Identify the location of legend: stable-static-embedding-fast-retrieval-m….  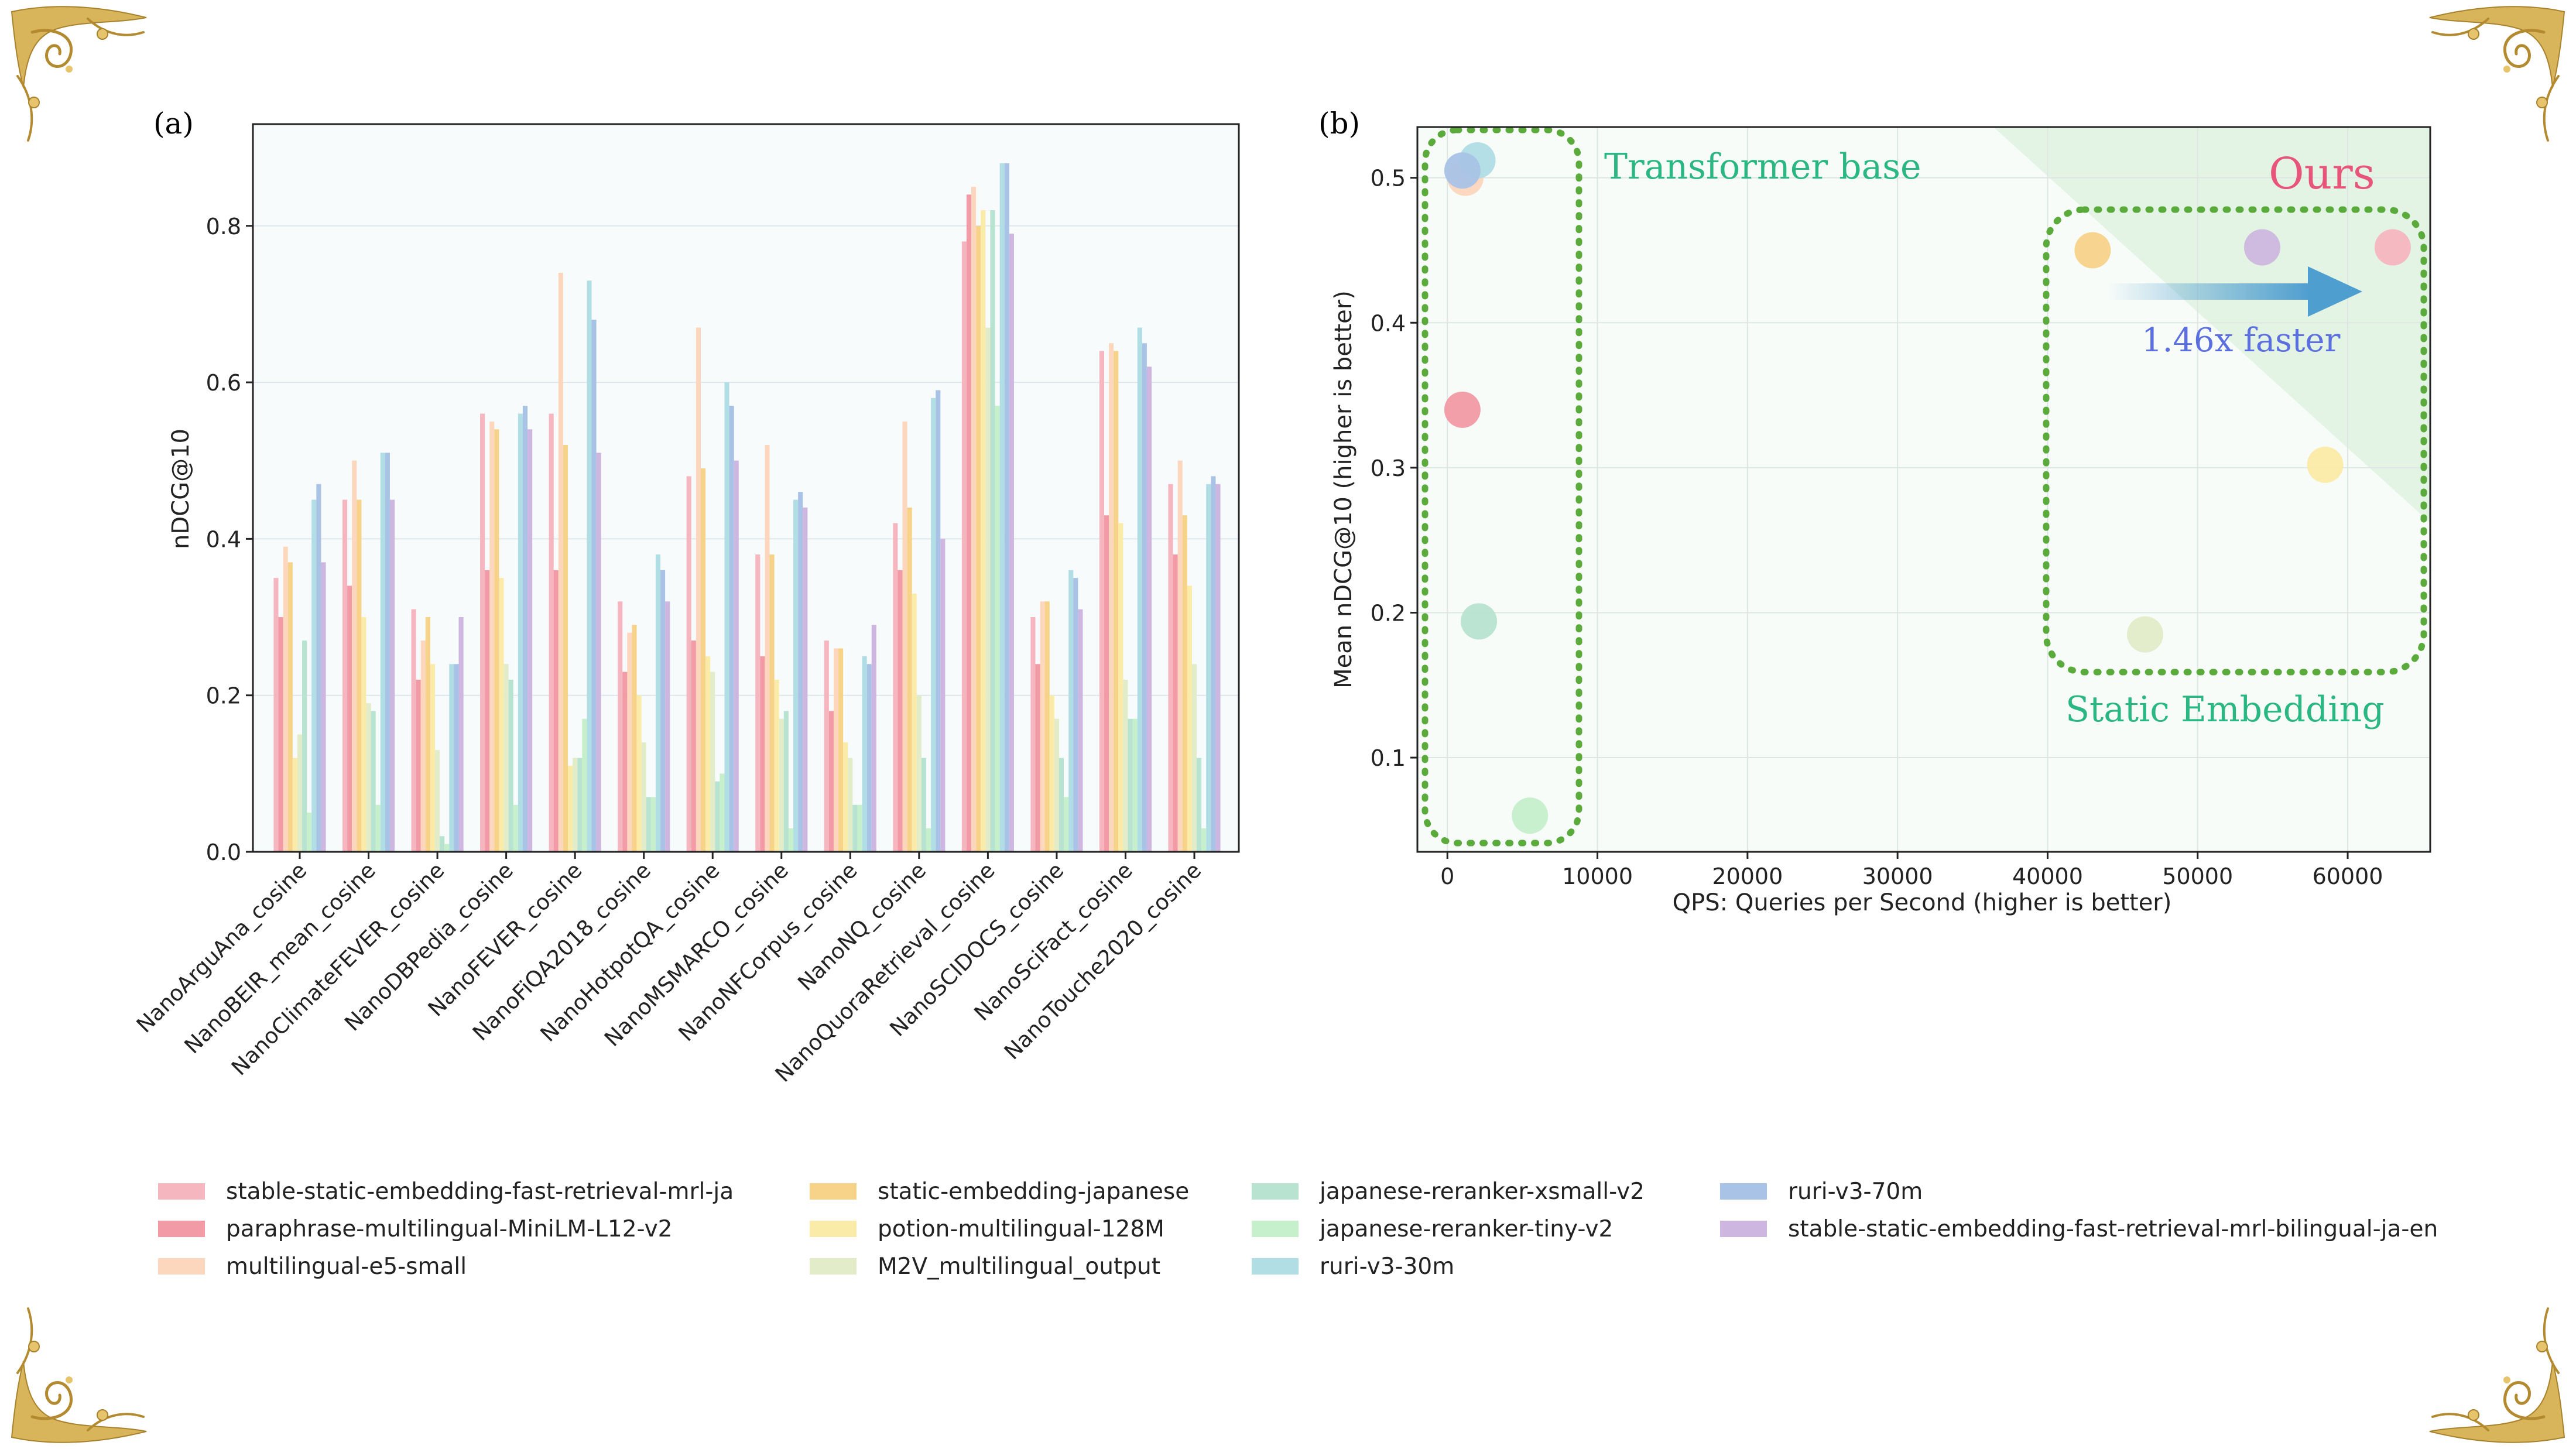
(1329, 1231).